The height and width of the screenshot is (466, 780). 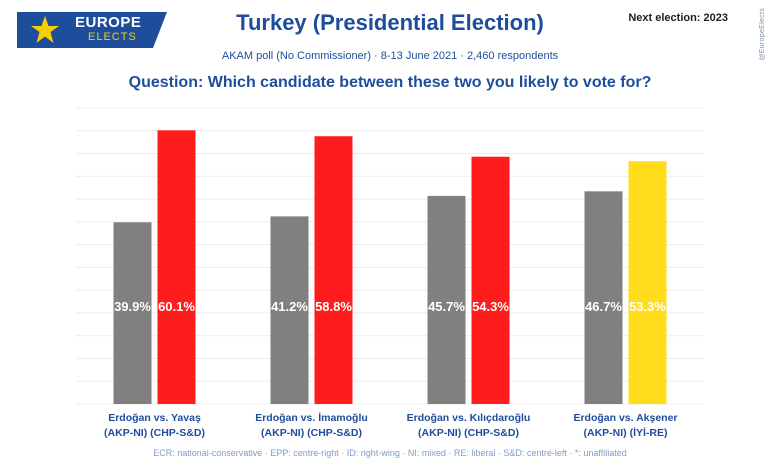 What do you see at coordinates (490, 306) in the screenshot?
I see `data-label: 54.3%` at bounding box center [490, 306].